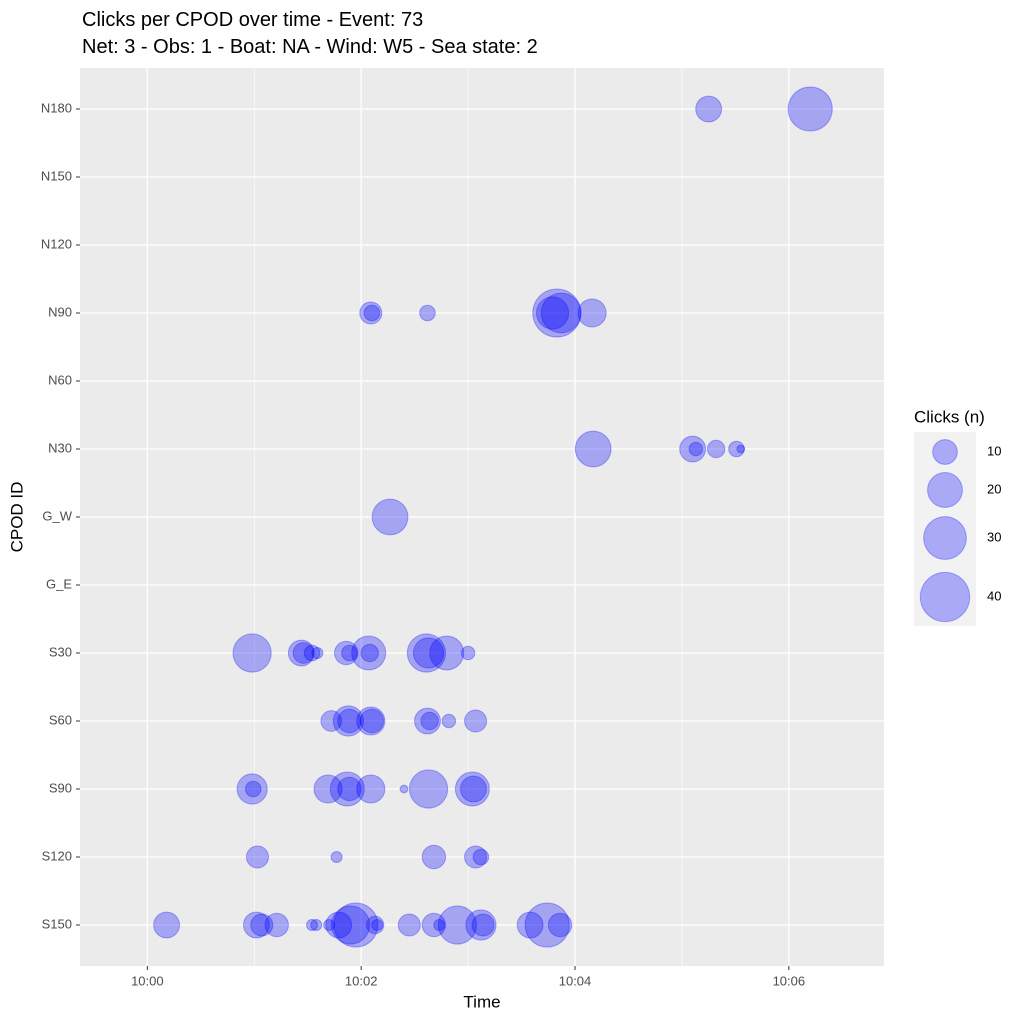 This screenshot has height=1024, width=1024. Describe the element at coordinates (59, 583) in the screenshot. I see `y-tick-label: G_E` at that location.